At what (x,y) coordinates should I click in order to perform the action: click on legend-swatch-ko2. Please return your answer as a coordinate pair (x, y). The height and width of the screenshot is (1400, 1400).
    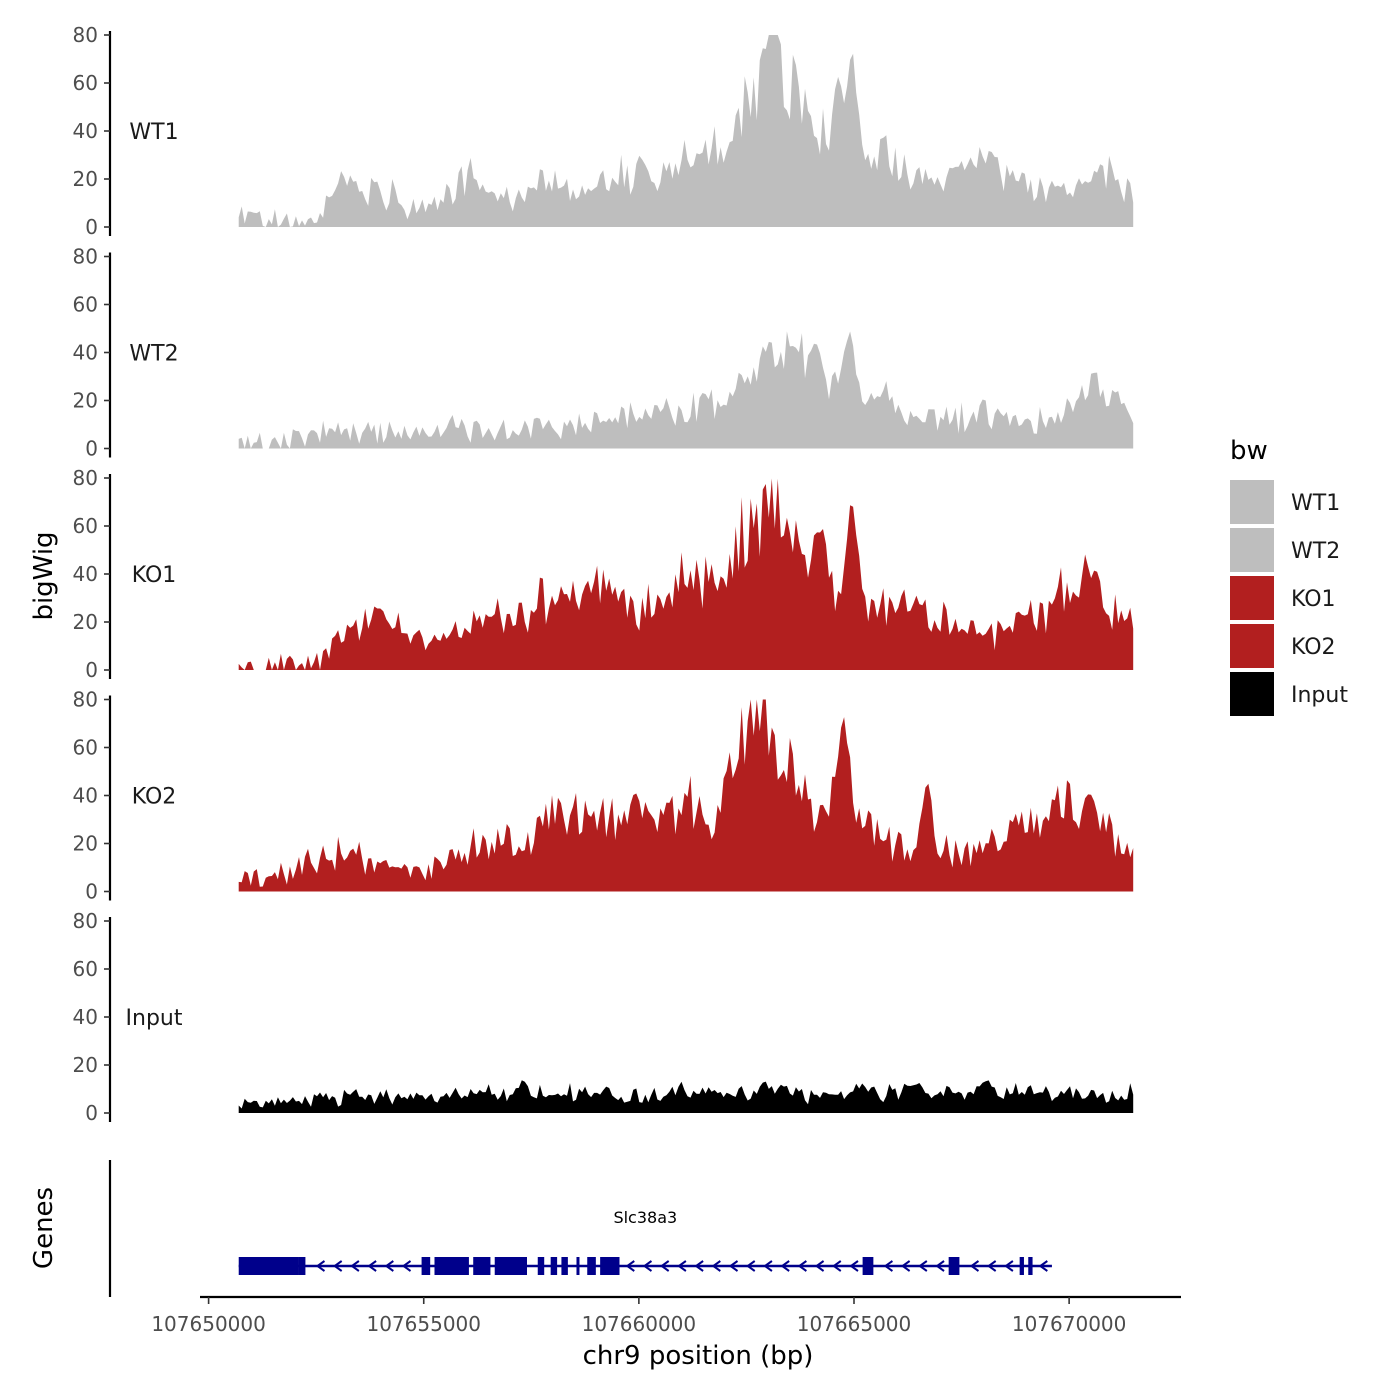
    Looking at the image, I should click on (1252, 646).